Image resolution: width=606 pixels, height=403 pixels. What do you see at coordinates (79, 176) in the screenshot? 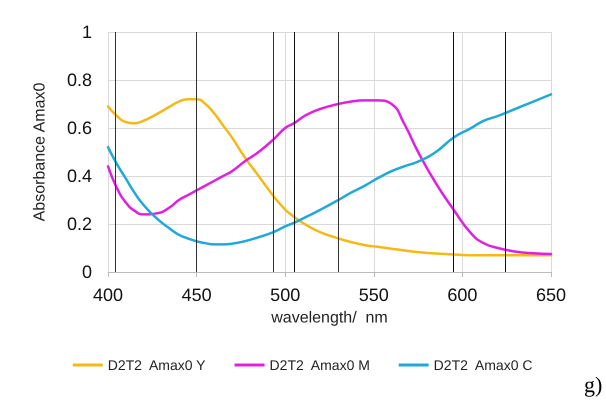
I see `y-tick-label: 0.4` at bounding box center [79, 176].